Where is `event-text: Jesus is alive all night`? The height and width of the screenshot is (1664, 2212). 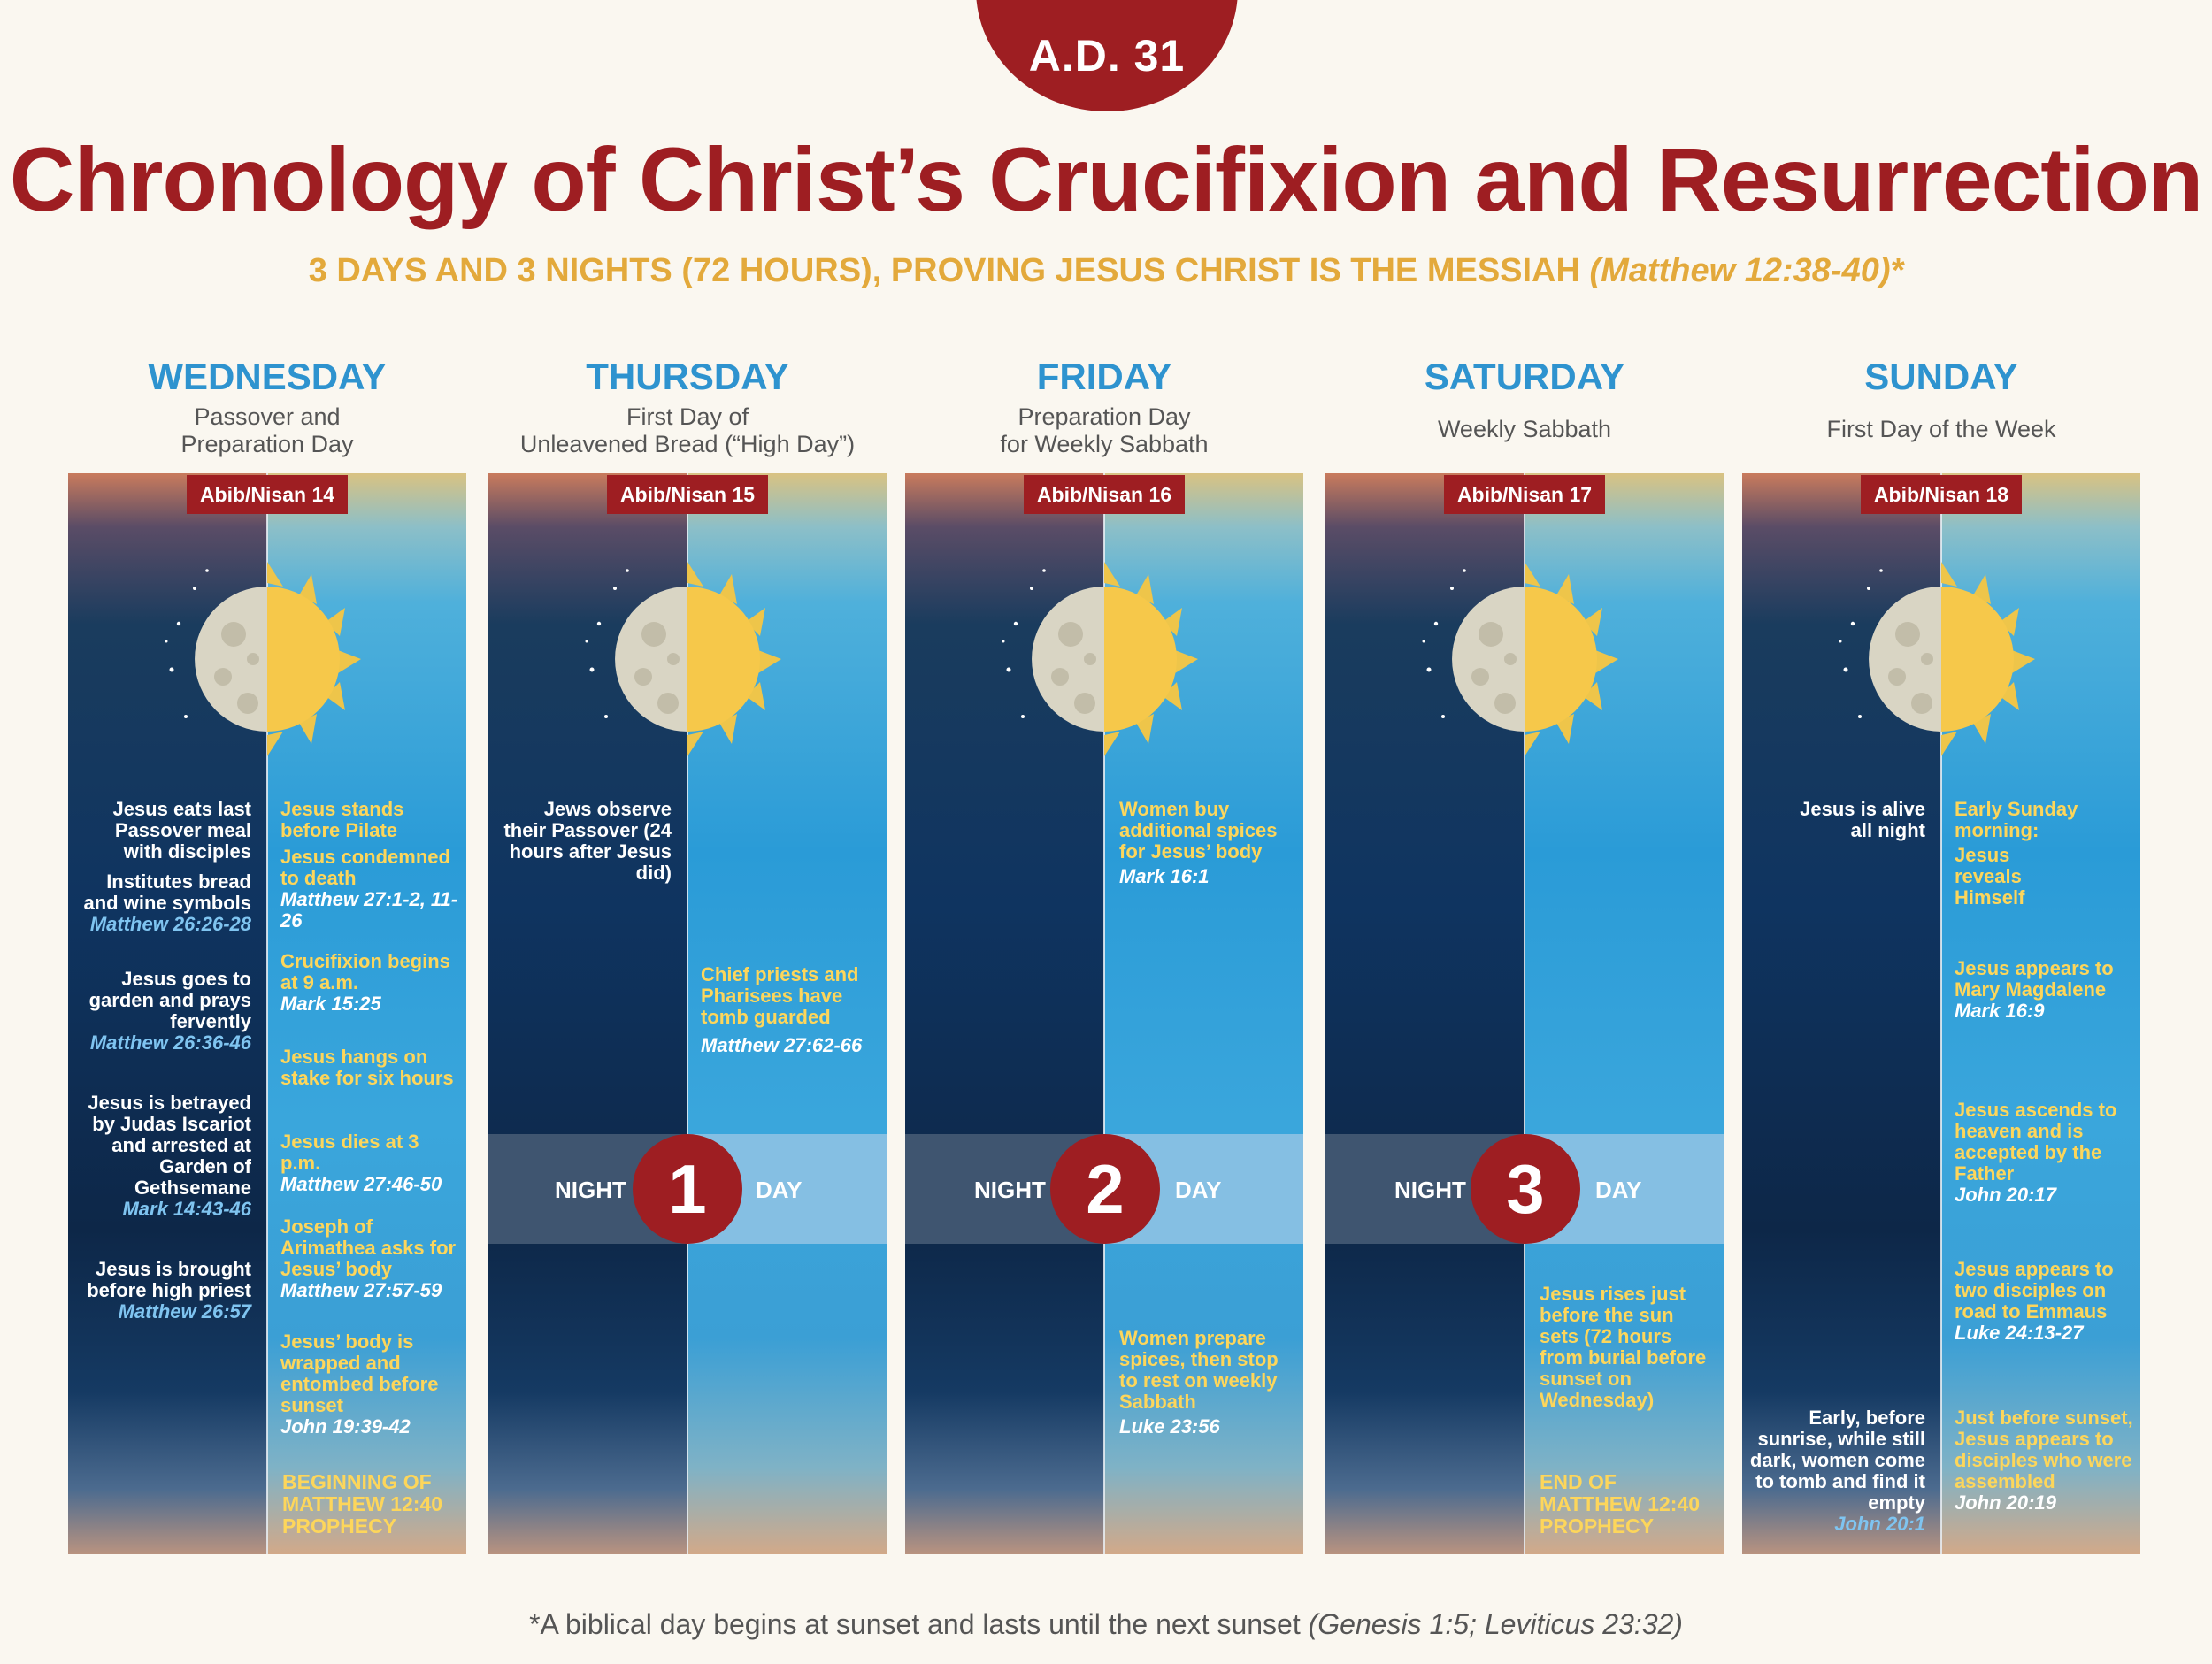 event-text: Jesus is alive all night is located at coordinates (1862, 819).